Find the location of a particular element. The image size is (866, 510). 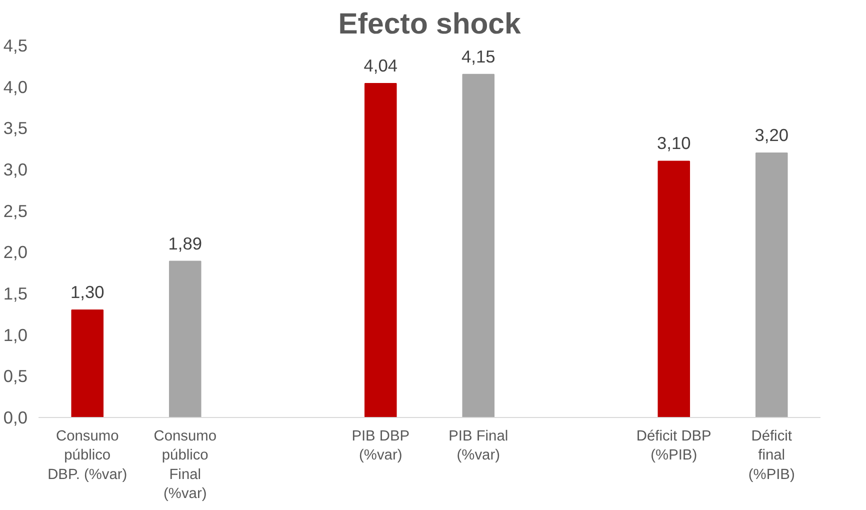

x-tick-label: Déficit final (%PIB) is located at coordinates (771, 455).